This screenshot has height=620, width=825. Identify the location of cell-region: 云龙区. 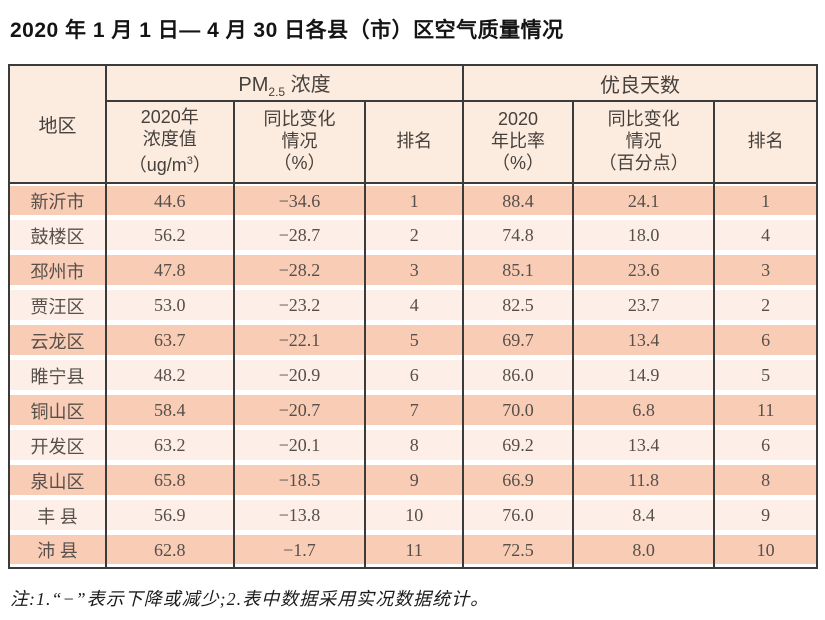
(57, 340).